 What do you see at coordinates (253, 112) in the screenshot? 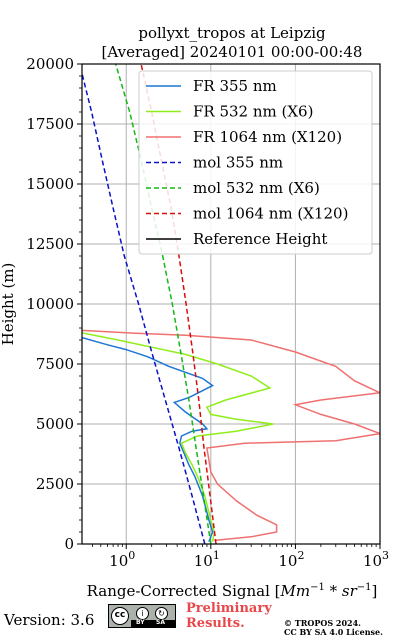
I see `legend-label-1: FR 532 nm (X6)` at bounding box center [253, 112].